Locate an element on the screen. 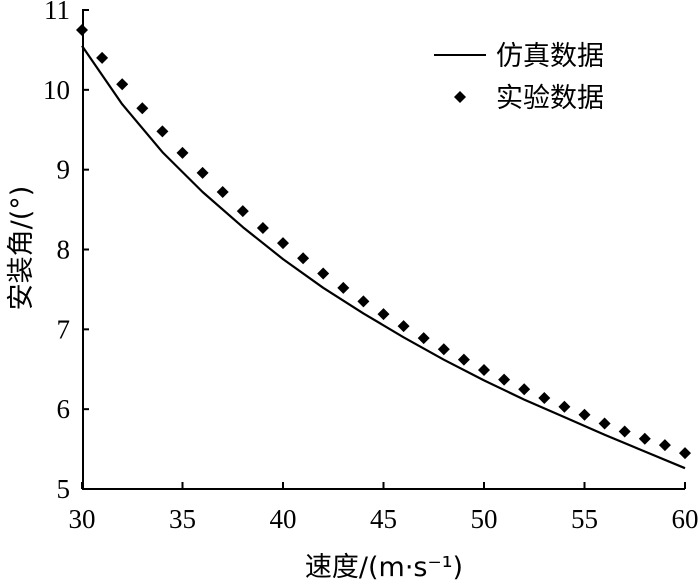  x-tick-label: 60 is located at coordinates (685, 519).